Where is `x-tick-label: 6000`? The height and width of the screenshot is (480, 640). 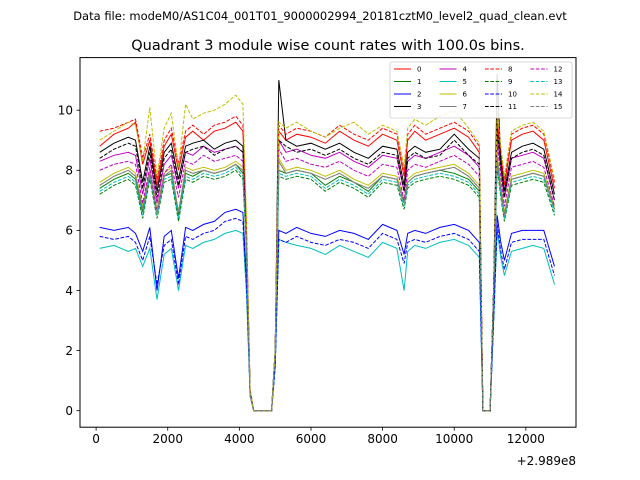
x-tick-label: 6000 is located at coordinates (311, 439).